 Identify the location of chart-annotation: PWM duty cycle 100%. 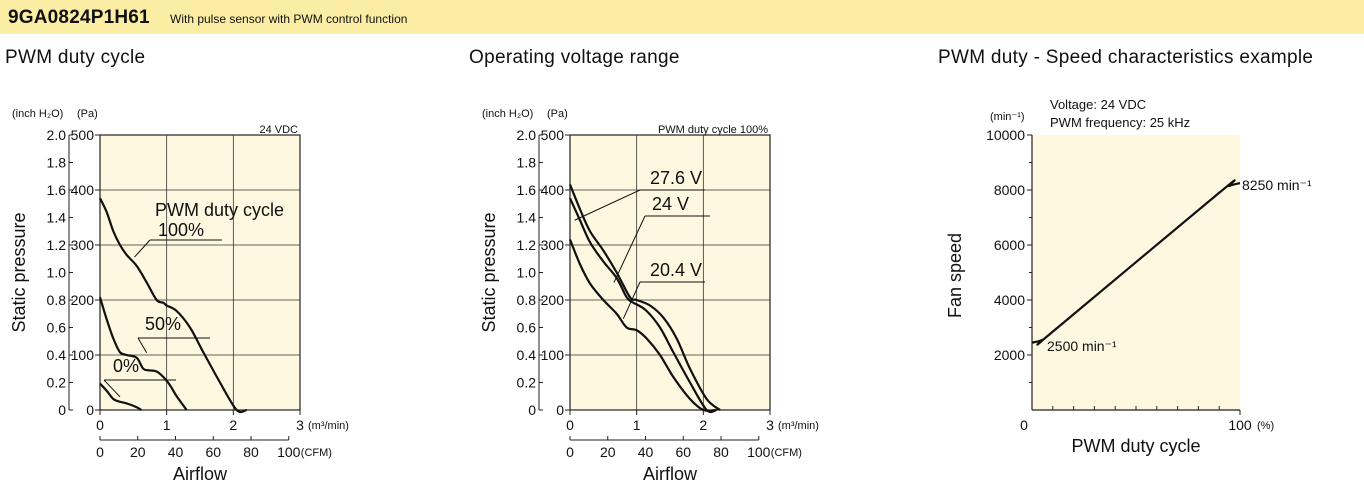
(713, 130).